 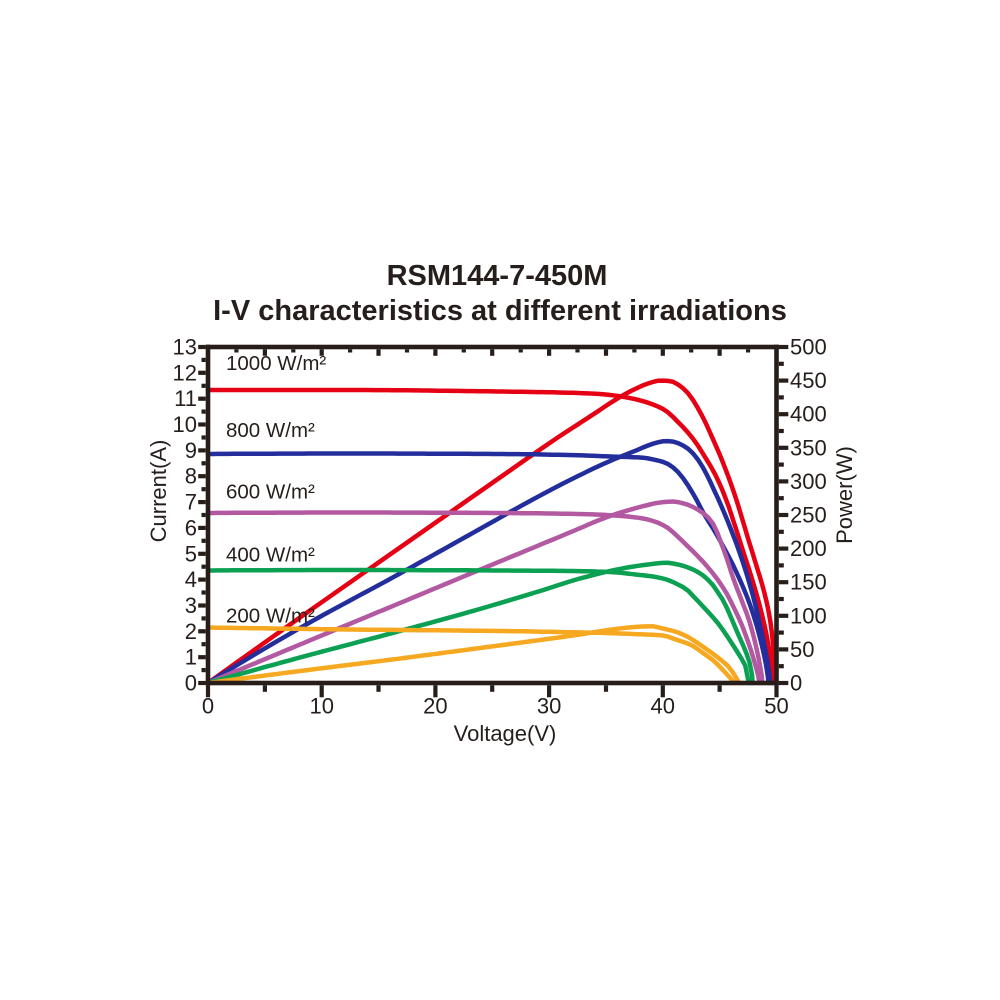 What do you see at coordinates (191, 476) in the screenshot?
I see `svg-text: 8` at bounding box center [191, 476].